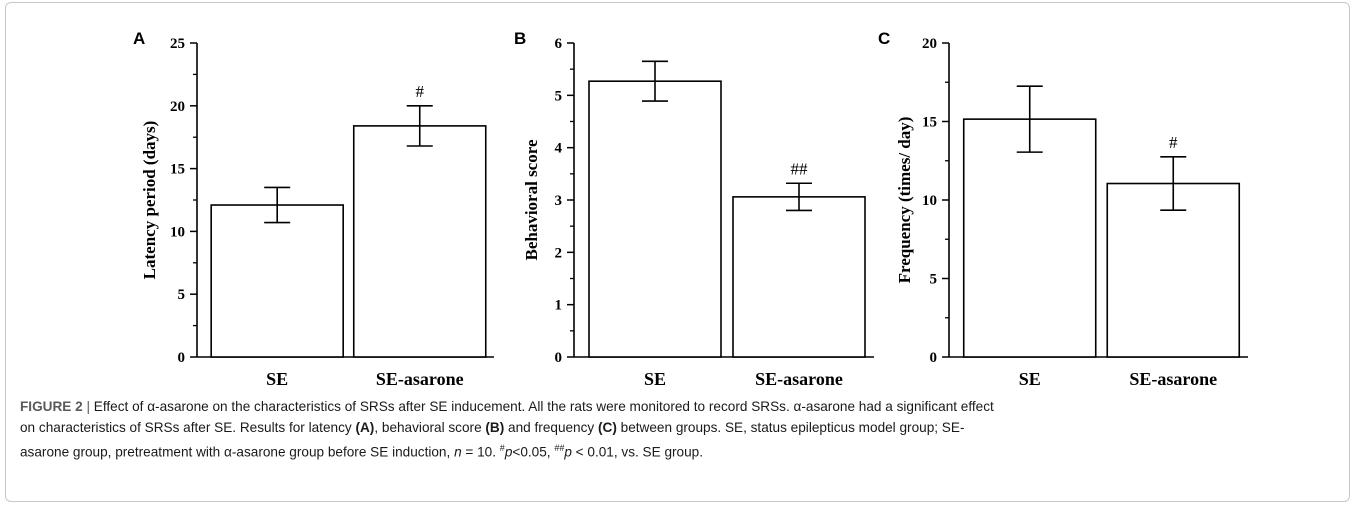 The width and height of the screenshot is (1357, 506). What do you see at coordinates (480, 452) in the screenshot?
I see `caption-n-value: = 10.` at bounding box center [480, 452].